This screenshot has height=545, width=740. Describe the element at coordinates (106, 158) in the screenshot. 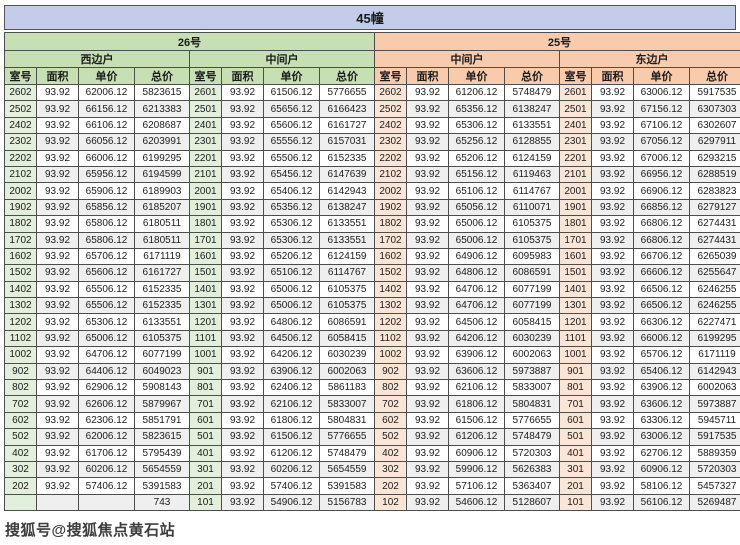

I see `unit-price-cell: 66006.12` at that location.